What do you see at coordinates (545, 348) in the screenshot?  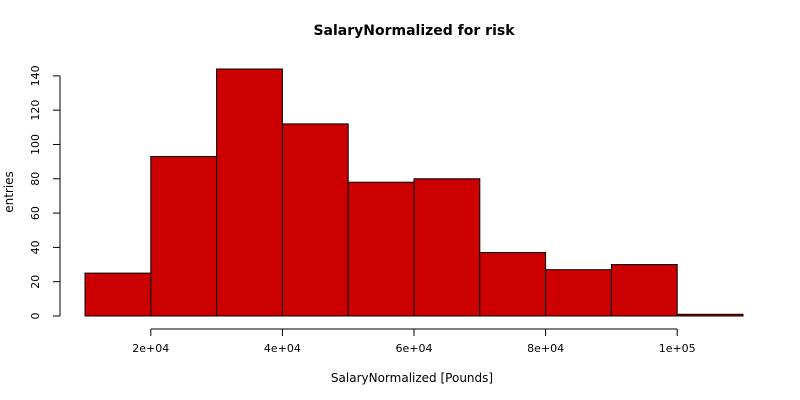 I see `x-tick-label: 8e+04` at bounding box center [545, 348].